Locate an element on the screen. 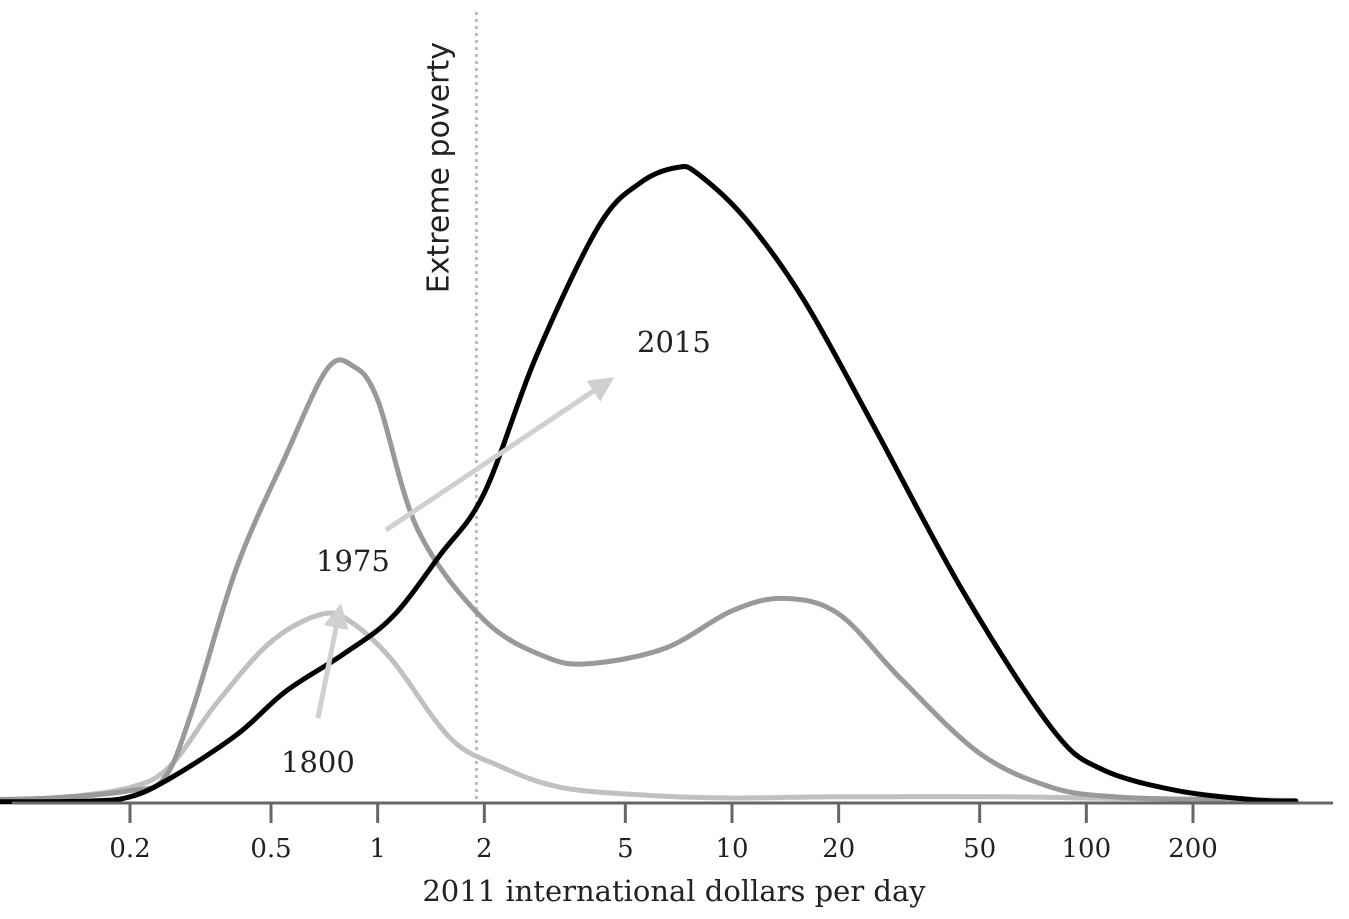 This screenshot has width=1349, height=919. x-tick-label: 1 is located at coordinates (377, 849).